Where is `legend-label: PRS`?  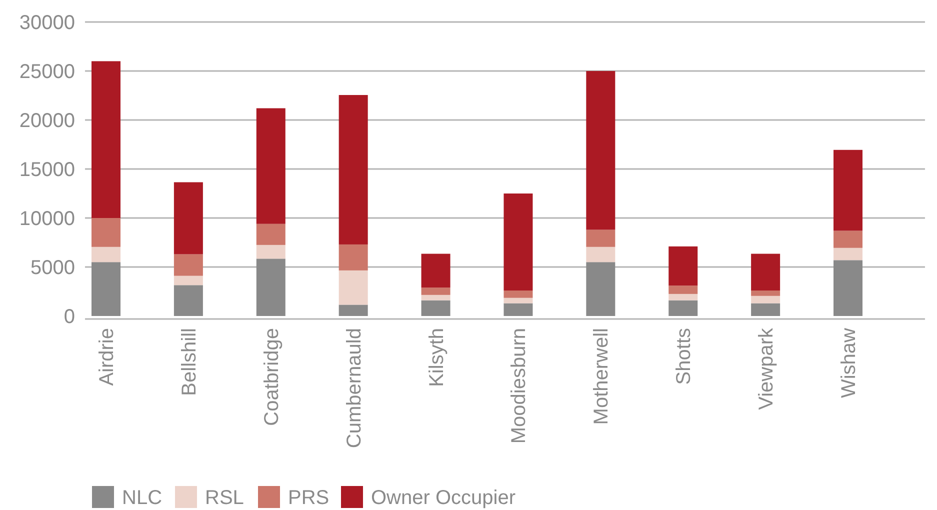
legend-label: PRS is located at coordinates (309, 498).